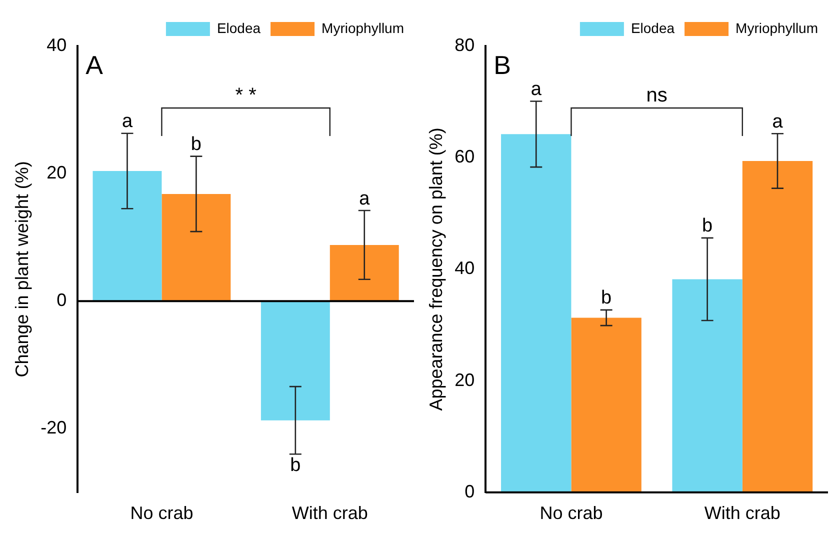  Describe the element at coordinates (22, 269) in the screenshot. I see `y-axis-title: Change in plant weight (%)` at that location.